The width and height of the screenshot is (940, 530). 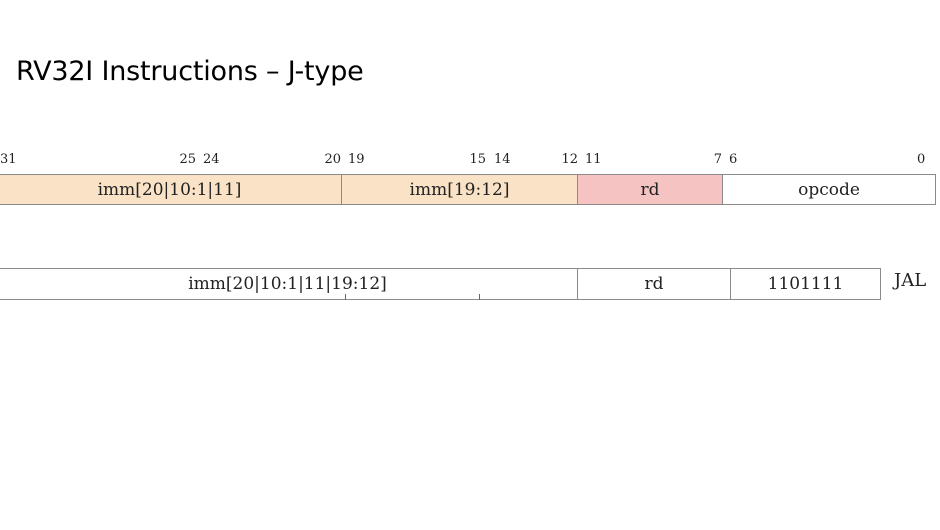 I want to click on bit-label-19: 19, so click(x=356, y=159).